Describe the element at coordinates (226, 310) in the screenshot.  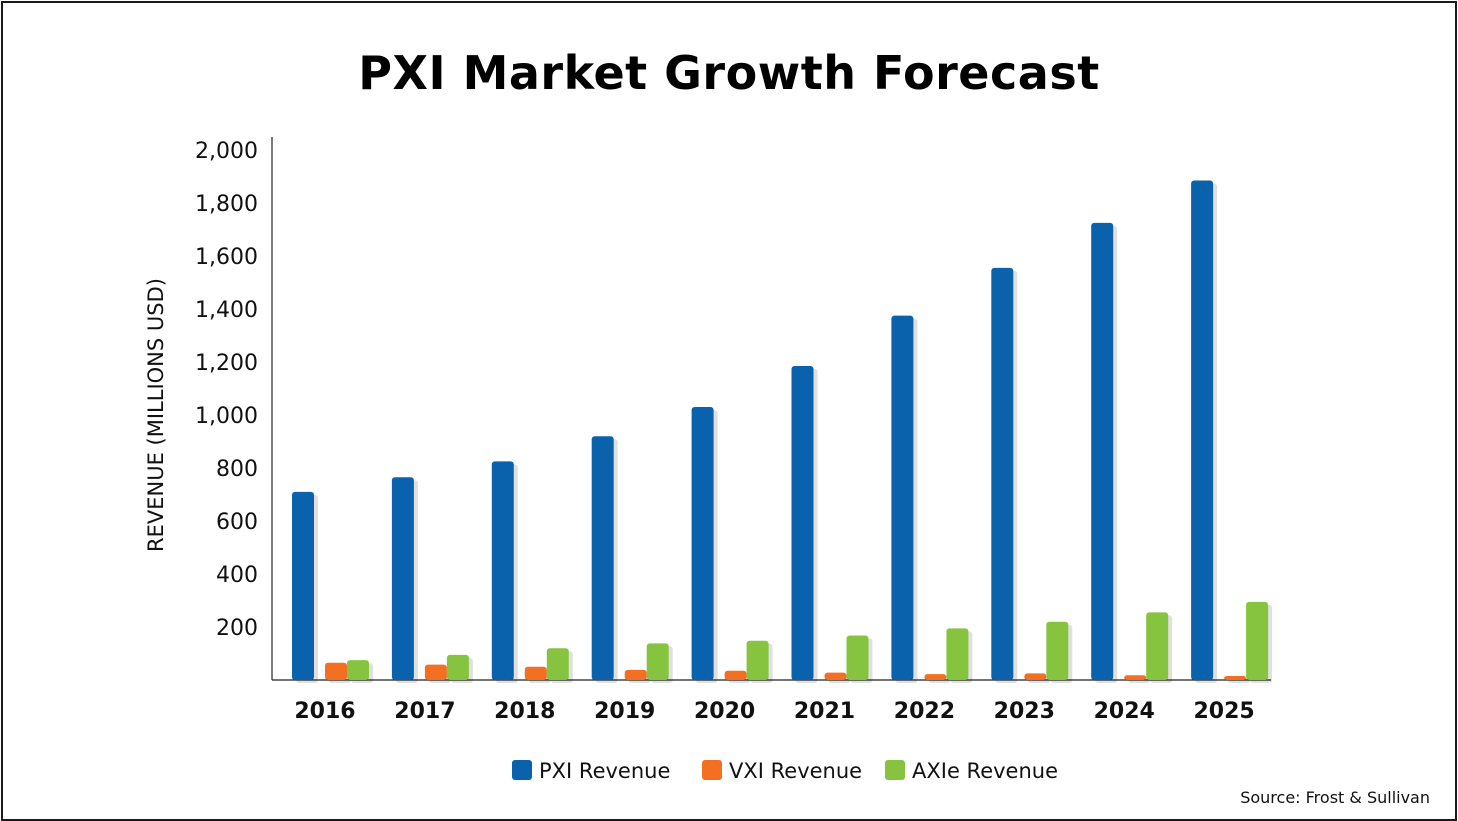
I see `y-tick-label: 1,400` at that location.